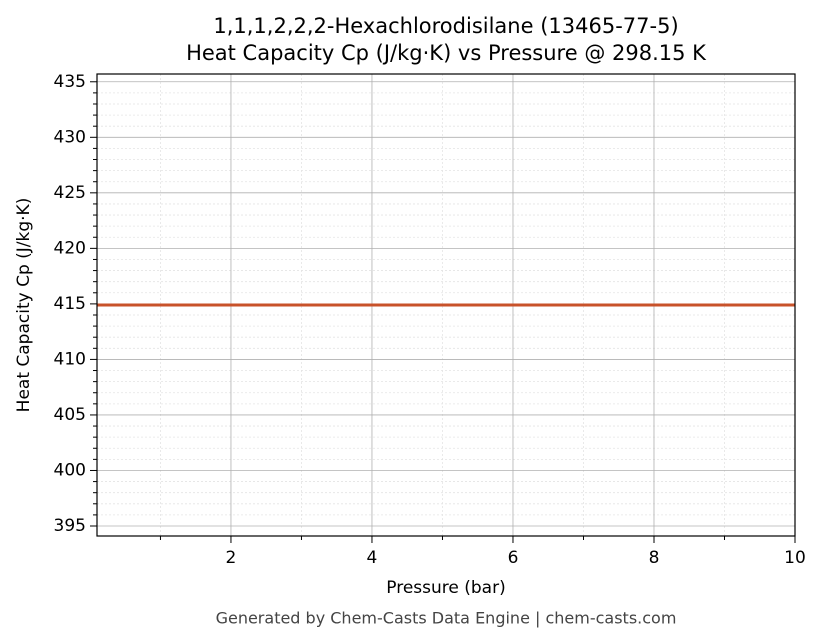  Describe the element at coordinates (372, 558) in the screenshot. I see `x-tick-label: 4` at that location.